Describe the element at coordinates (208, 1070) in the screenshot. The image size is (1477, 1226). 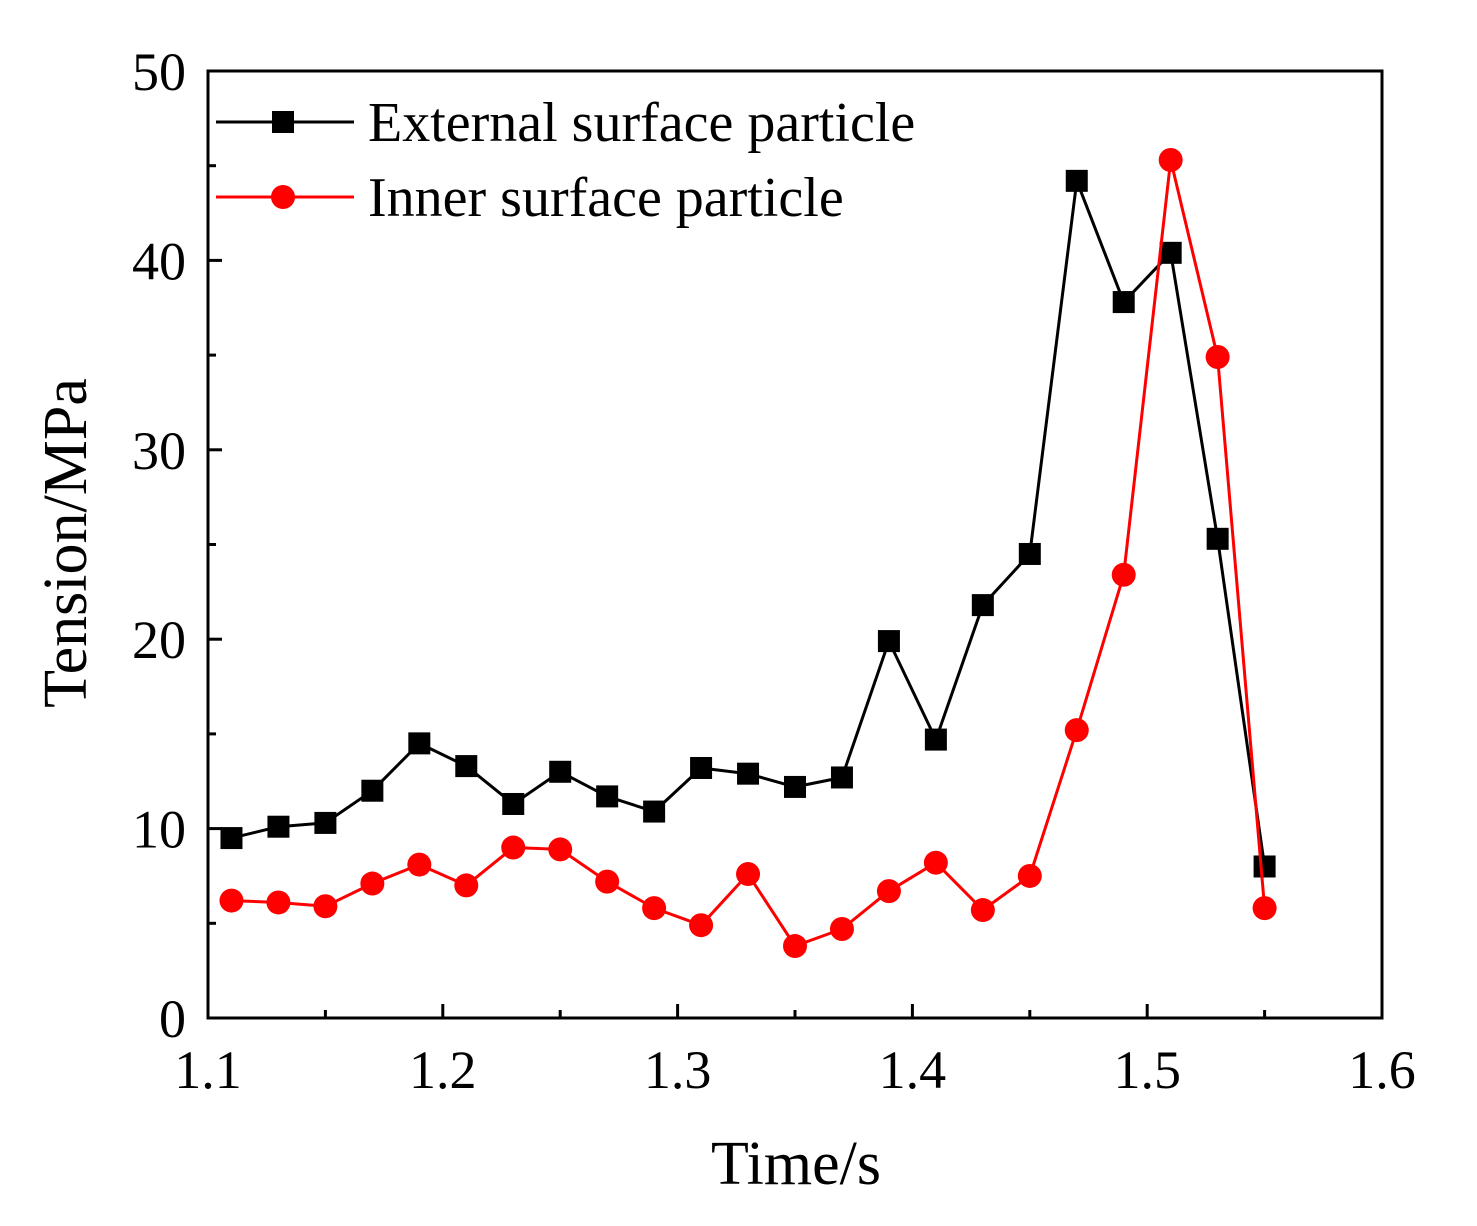
I see `x-tick-label: 1.1` at that location.